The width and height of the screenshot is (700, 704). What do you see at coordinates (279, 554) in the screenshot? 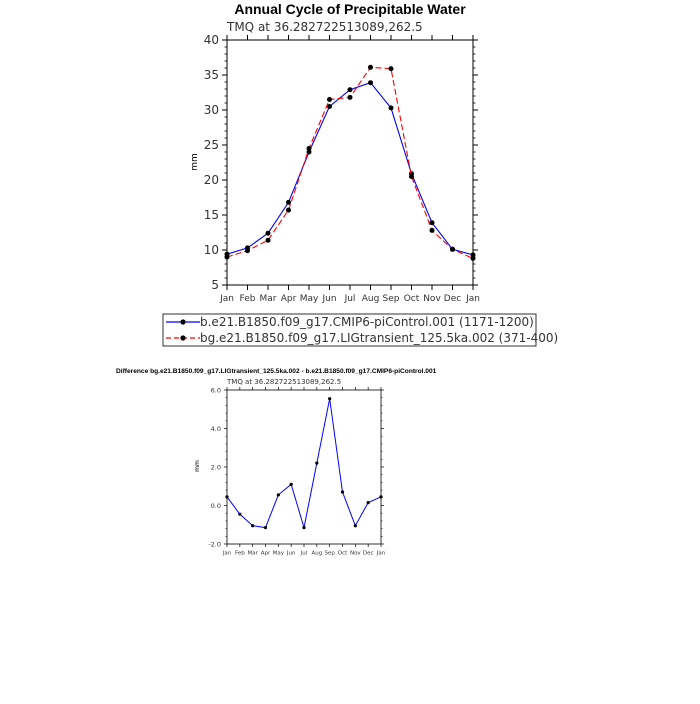
I see `diff-chart-xtick-label: May` at bounding box center [279, 554].